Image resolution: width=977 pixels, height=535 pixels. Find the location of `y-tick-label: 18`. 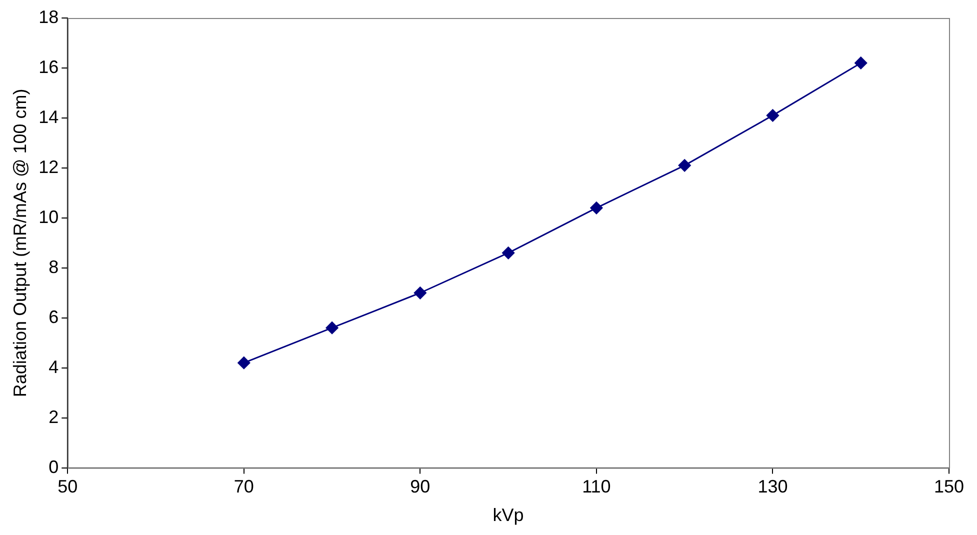

y-tick-label: 18 is located at coordinates (48, 16).